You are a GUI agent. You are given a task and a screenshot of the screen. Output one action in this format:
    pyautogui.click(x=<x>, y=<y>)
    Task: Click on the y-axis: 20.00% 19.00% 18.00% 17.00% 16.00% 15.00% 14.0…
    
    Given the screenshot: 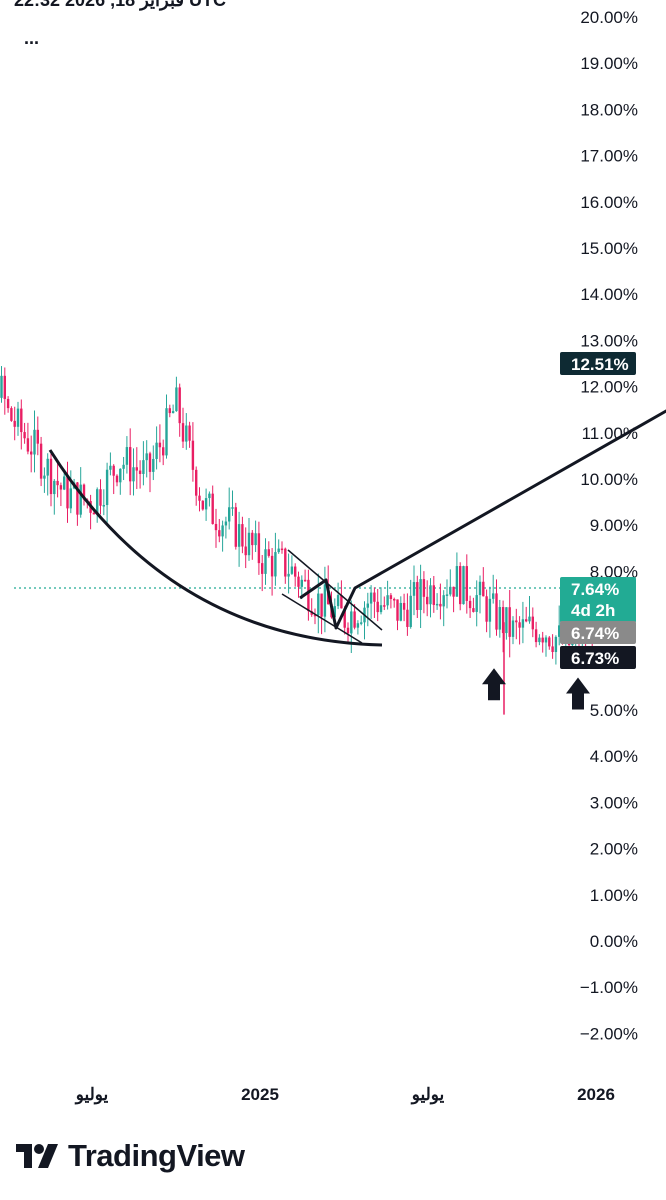 What is the action you would take?
    pyautogui.click(x=609, y=525)
    